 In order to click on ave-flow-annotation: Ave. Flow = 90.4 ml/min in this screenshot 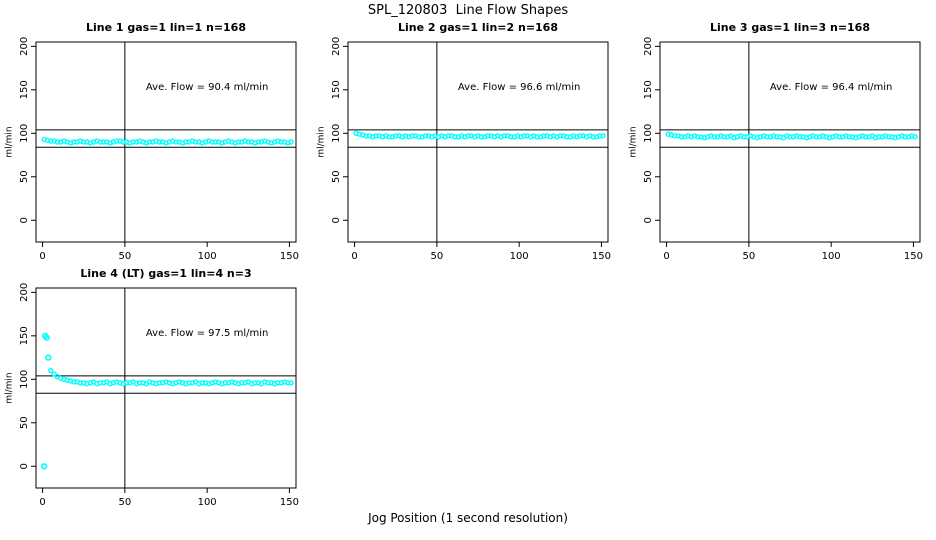, I will do `click(207, 87)`.